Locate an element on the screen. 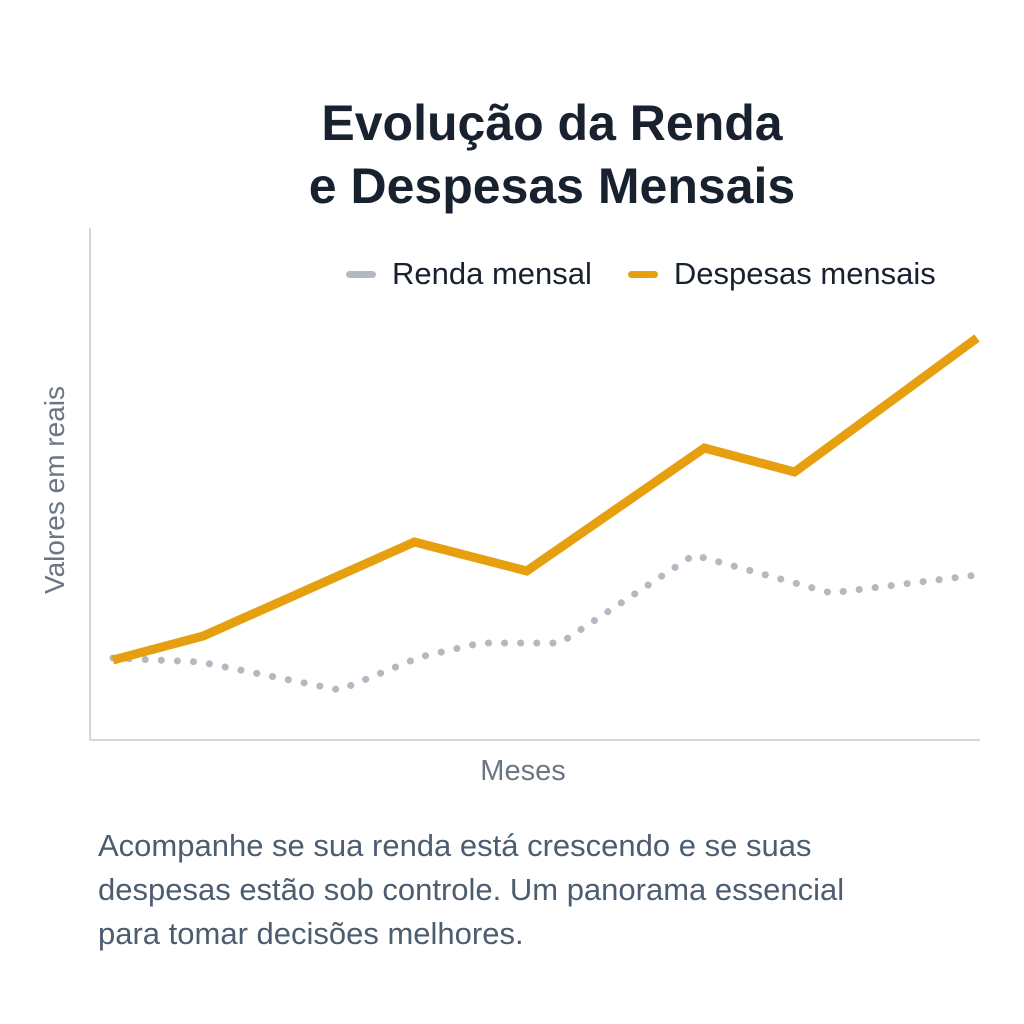 Image resolution: width=1024 pixels, height=1024 pixels. y-axis-label: Valores em reais is located at coordinates (54, 490).